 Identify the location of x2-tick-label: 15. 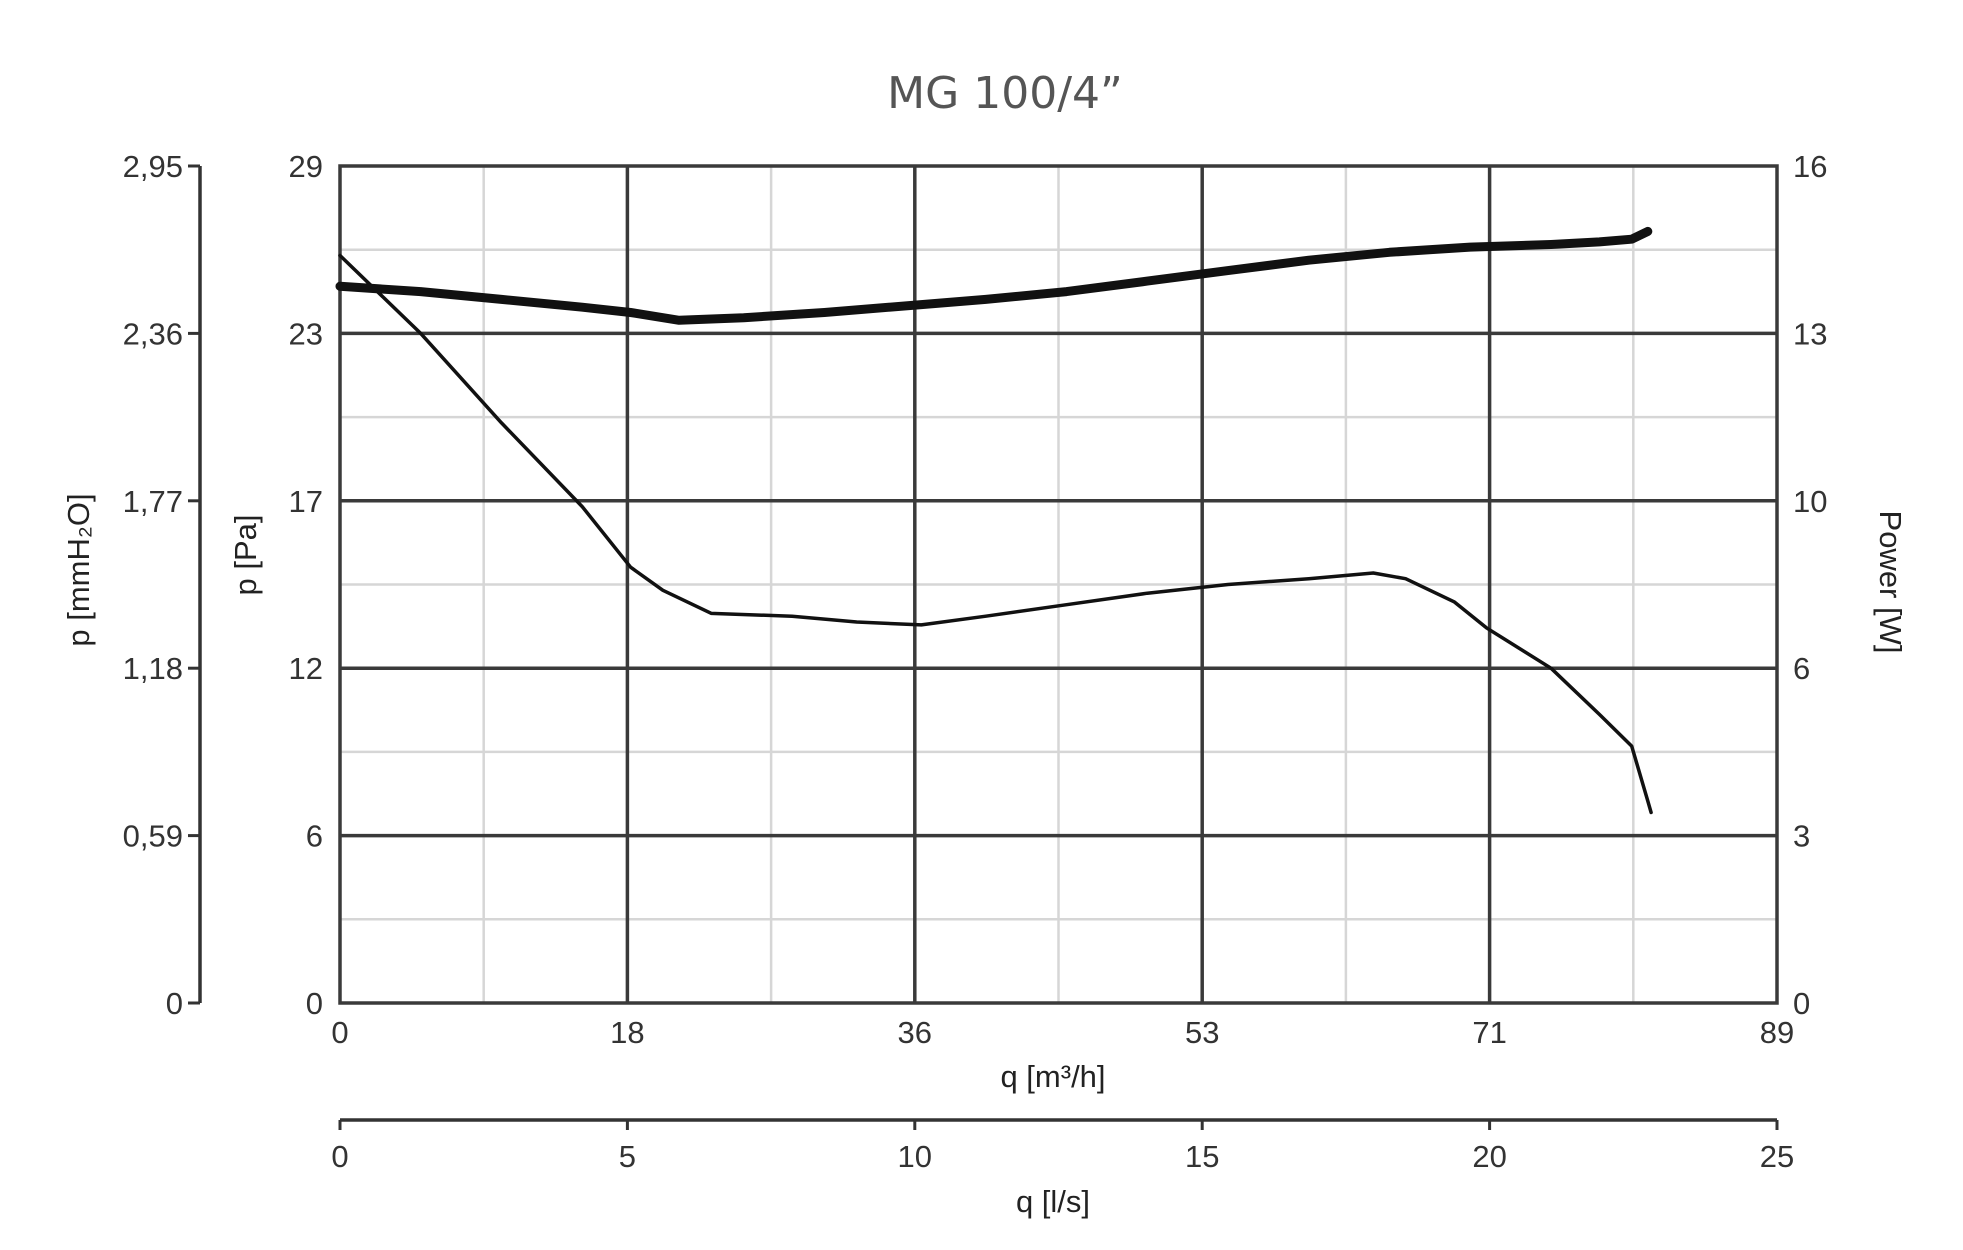
(1202, 1156).